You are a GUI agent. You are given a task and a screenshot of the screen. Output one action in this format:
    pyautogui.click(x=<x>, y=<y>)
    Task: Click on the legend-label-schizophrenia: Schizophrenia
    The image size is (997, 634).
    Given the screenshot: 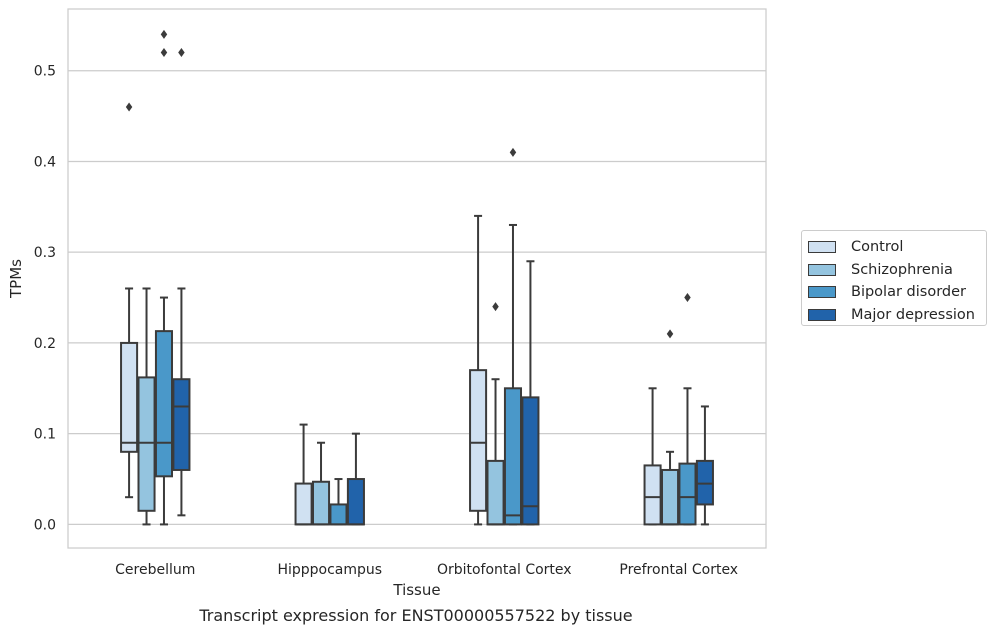 What is the action you would take?
    pyautogui.click(x=902, y=269)
    